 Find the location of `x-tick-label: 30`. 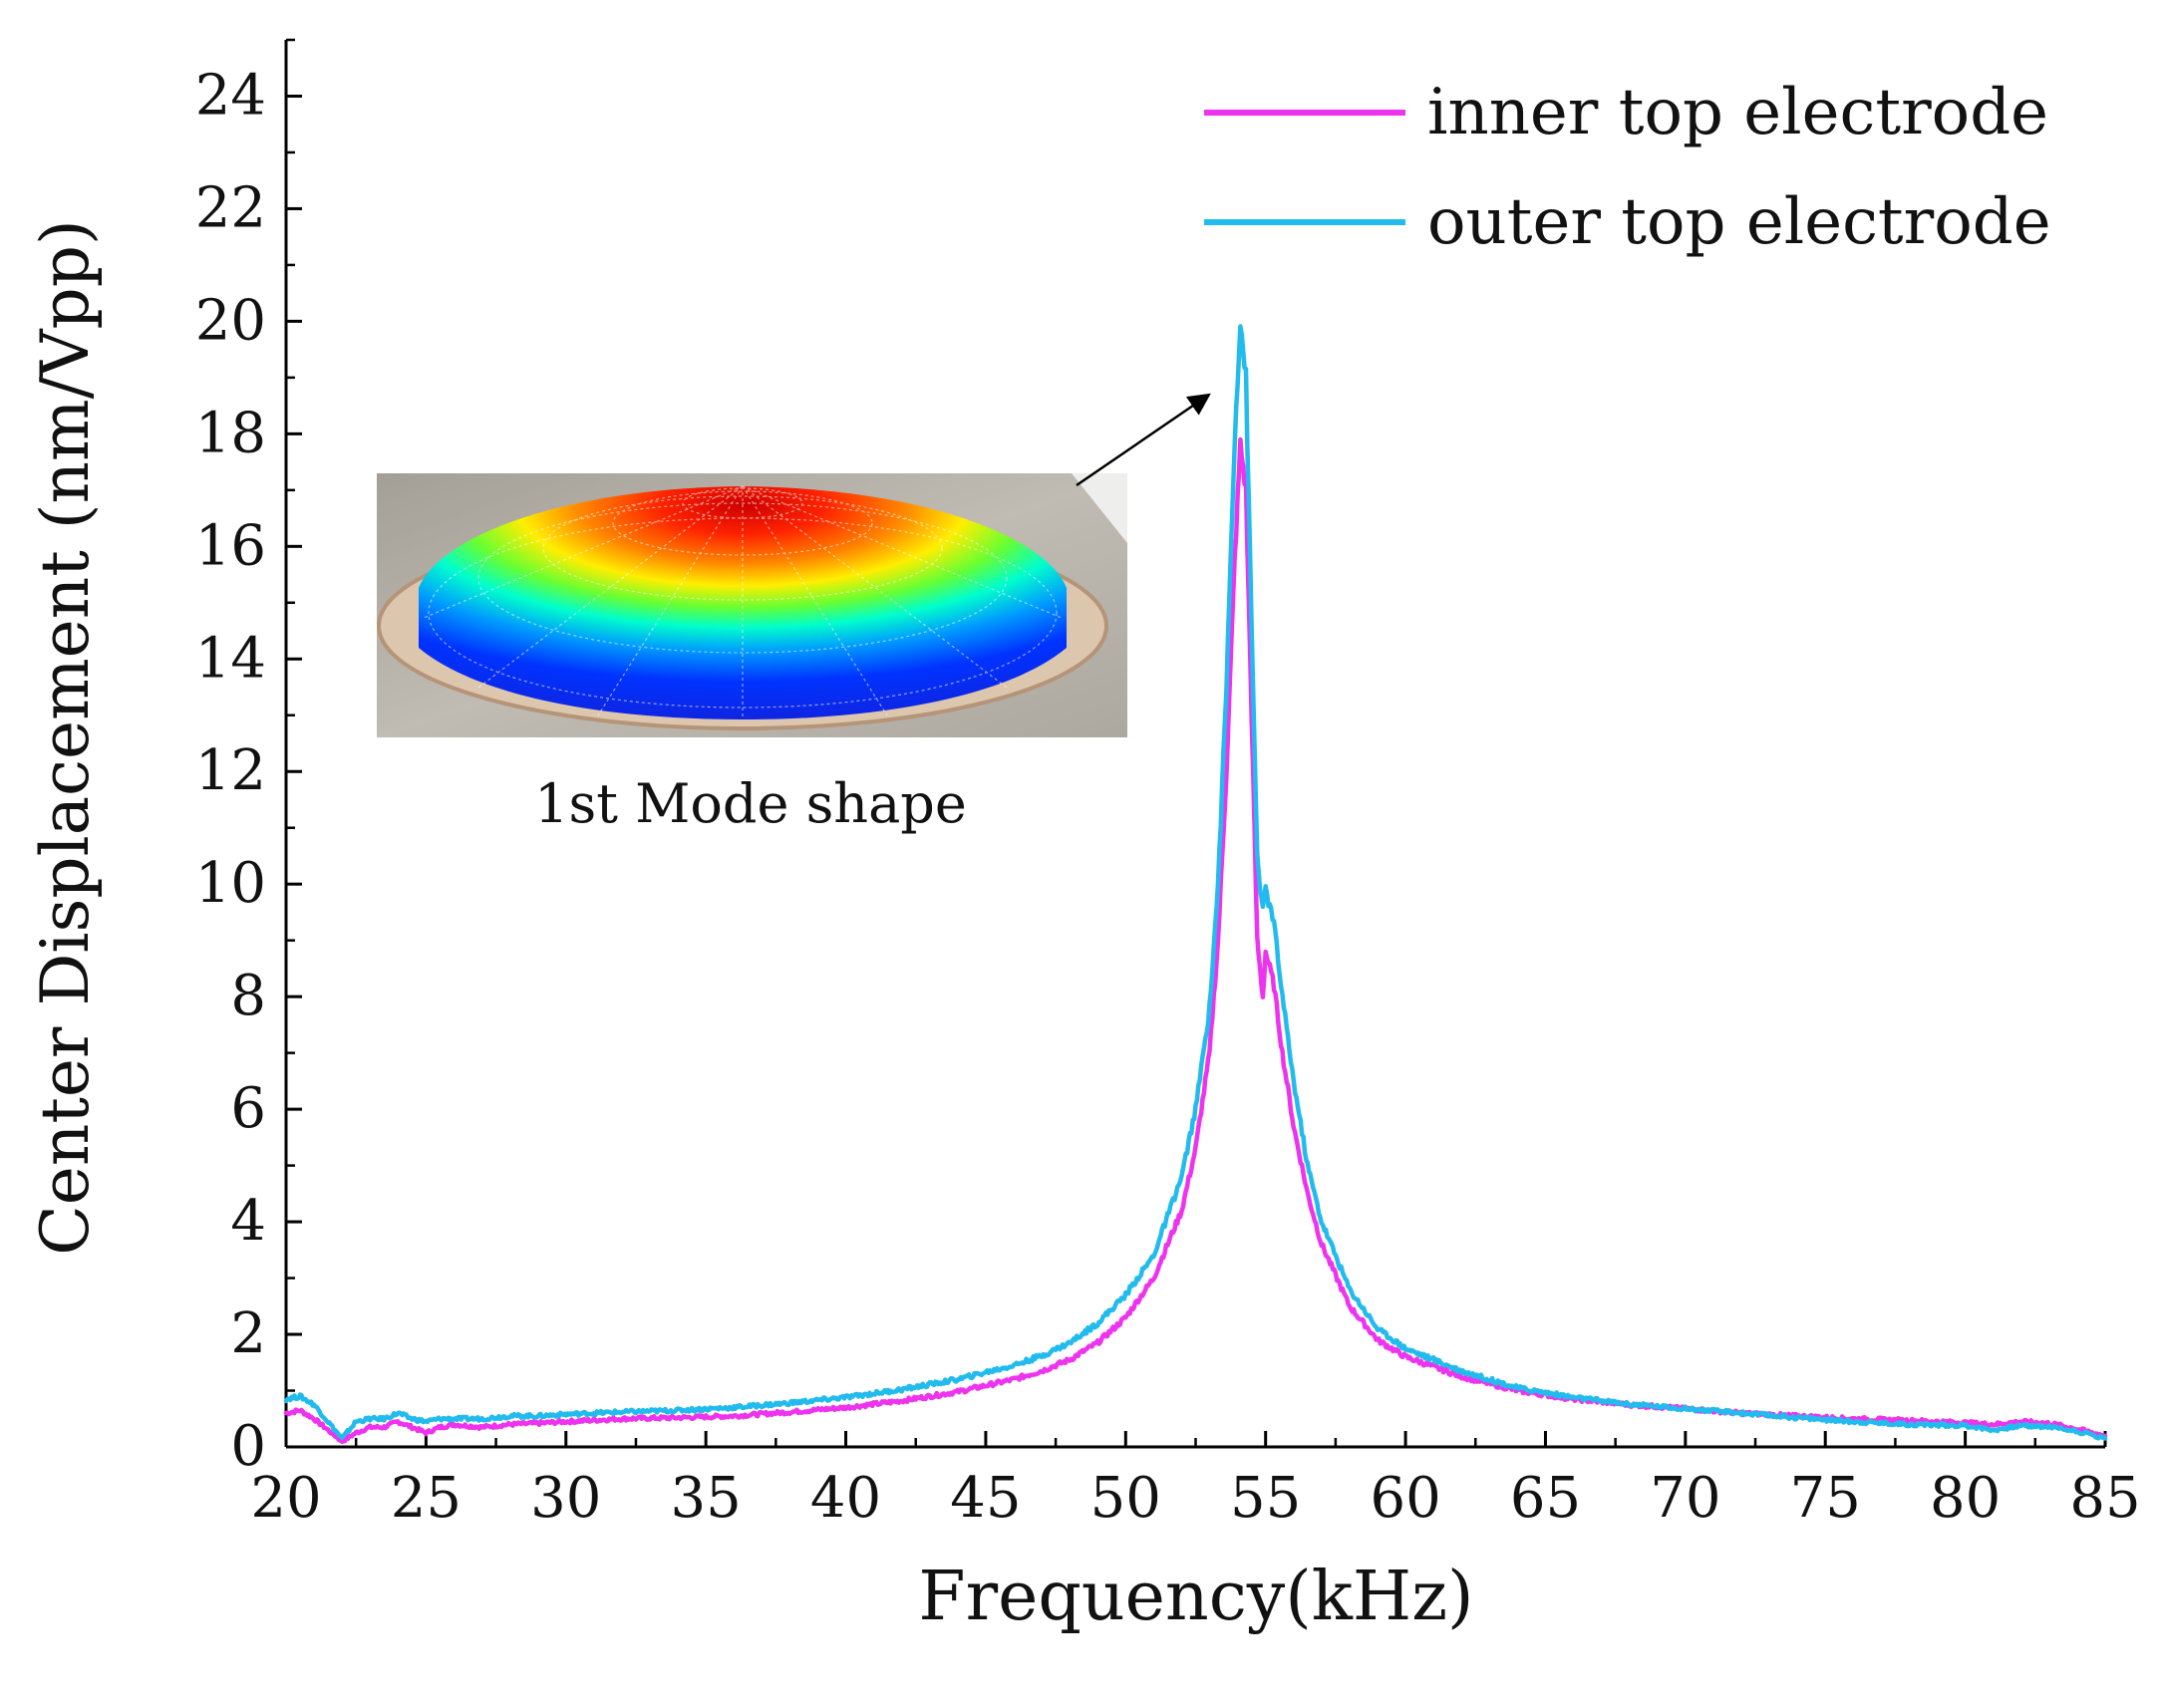

x-tick-label: 30 is located at coordinates (565, 1498).